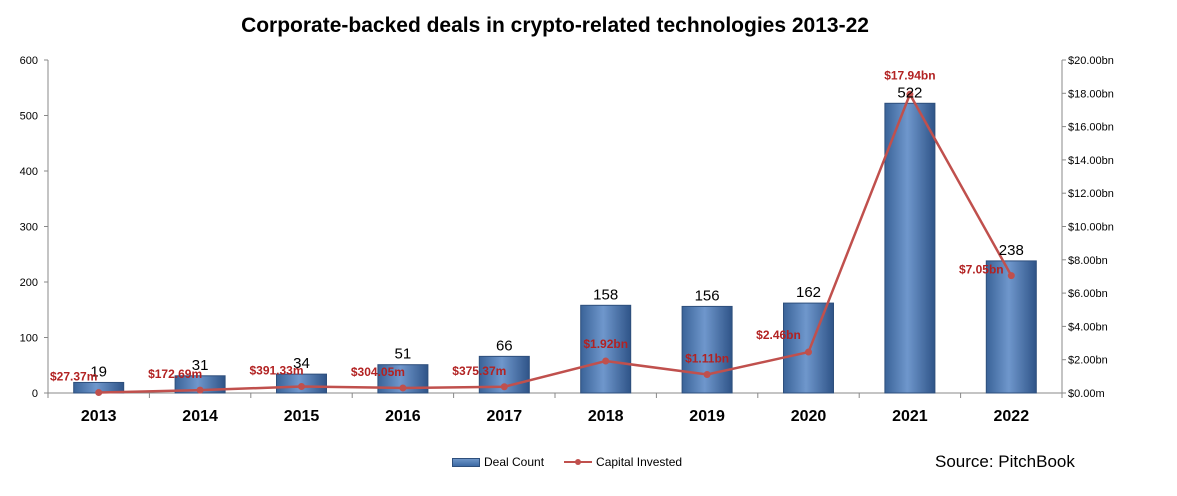 The height and width of the screenshot is (496, 1177). I want to click on y-right-tick-label: $16.00bn, so click(1091, 128).